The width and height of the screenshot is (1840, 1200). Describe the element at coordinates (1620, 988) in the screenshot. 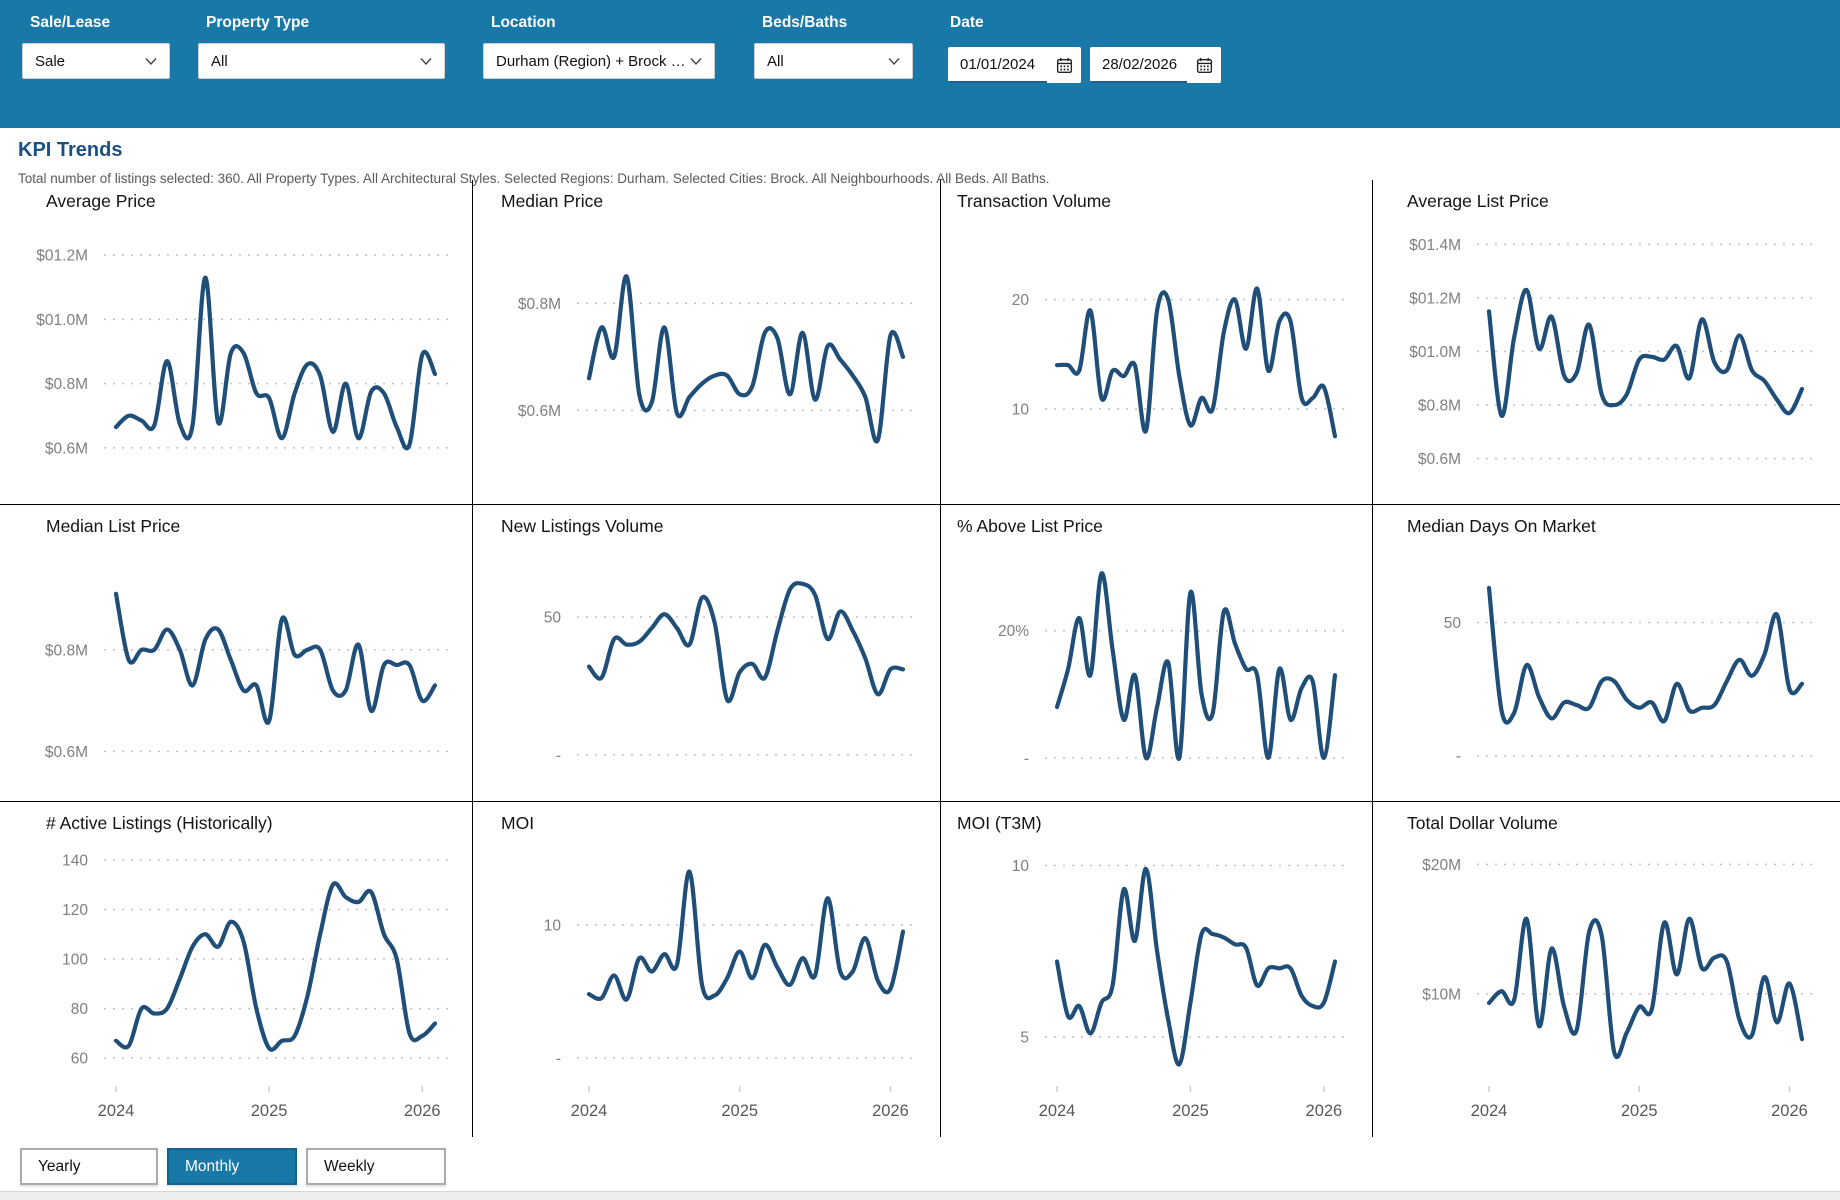

I see `chart-canvas: $20M $10M 2024 2025 2026` at that location.